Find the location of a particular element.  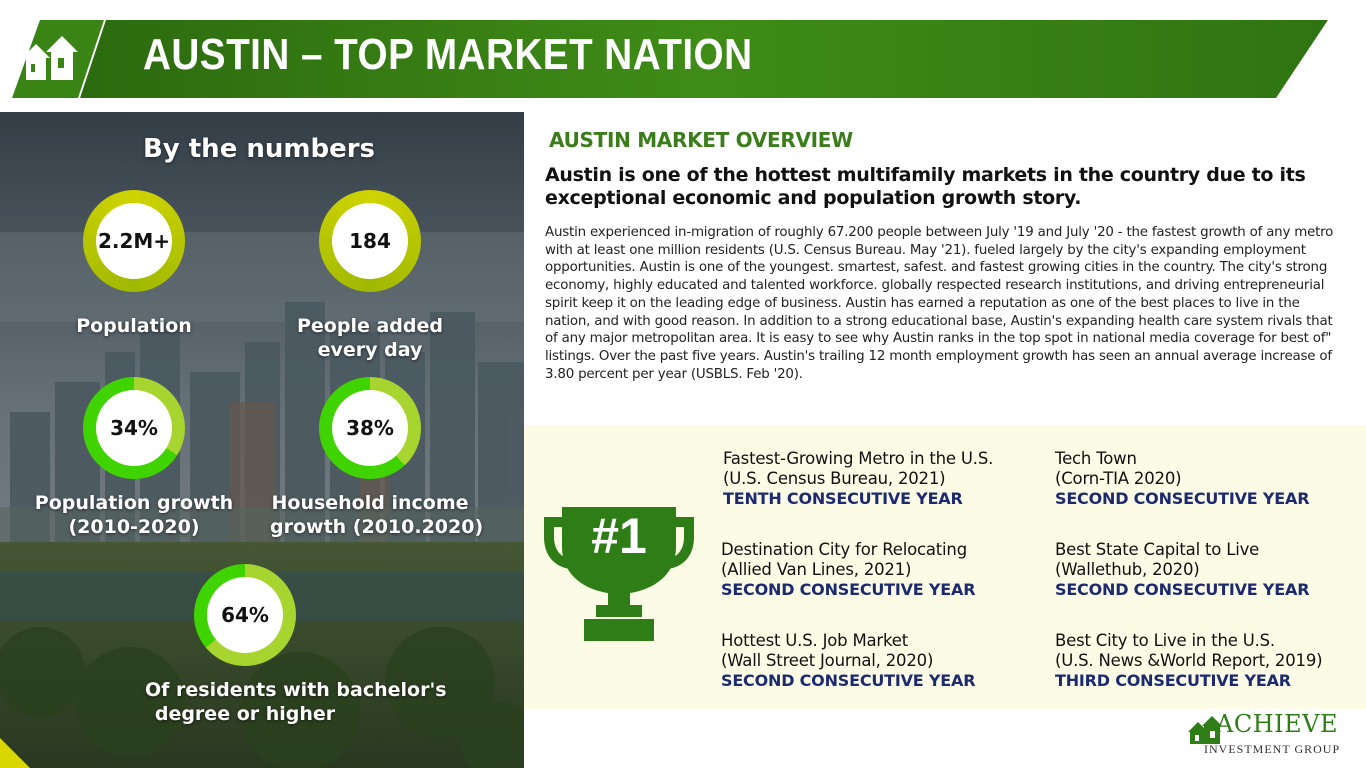

stat-value: 64% is located at coordinates (245, 615).